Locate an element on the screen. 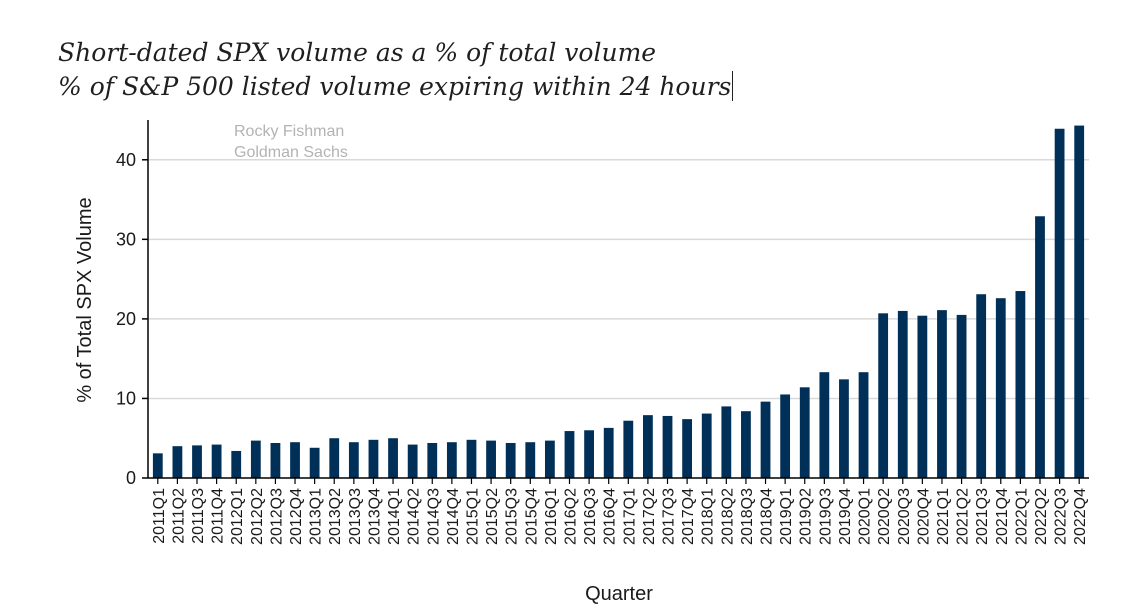 The width and height of the screenshot is (1129, 613). y-axis-title: % of Total SPX Volume is located at coordinates (85, 299).